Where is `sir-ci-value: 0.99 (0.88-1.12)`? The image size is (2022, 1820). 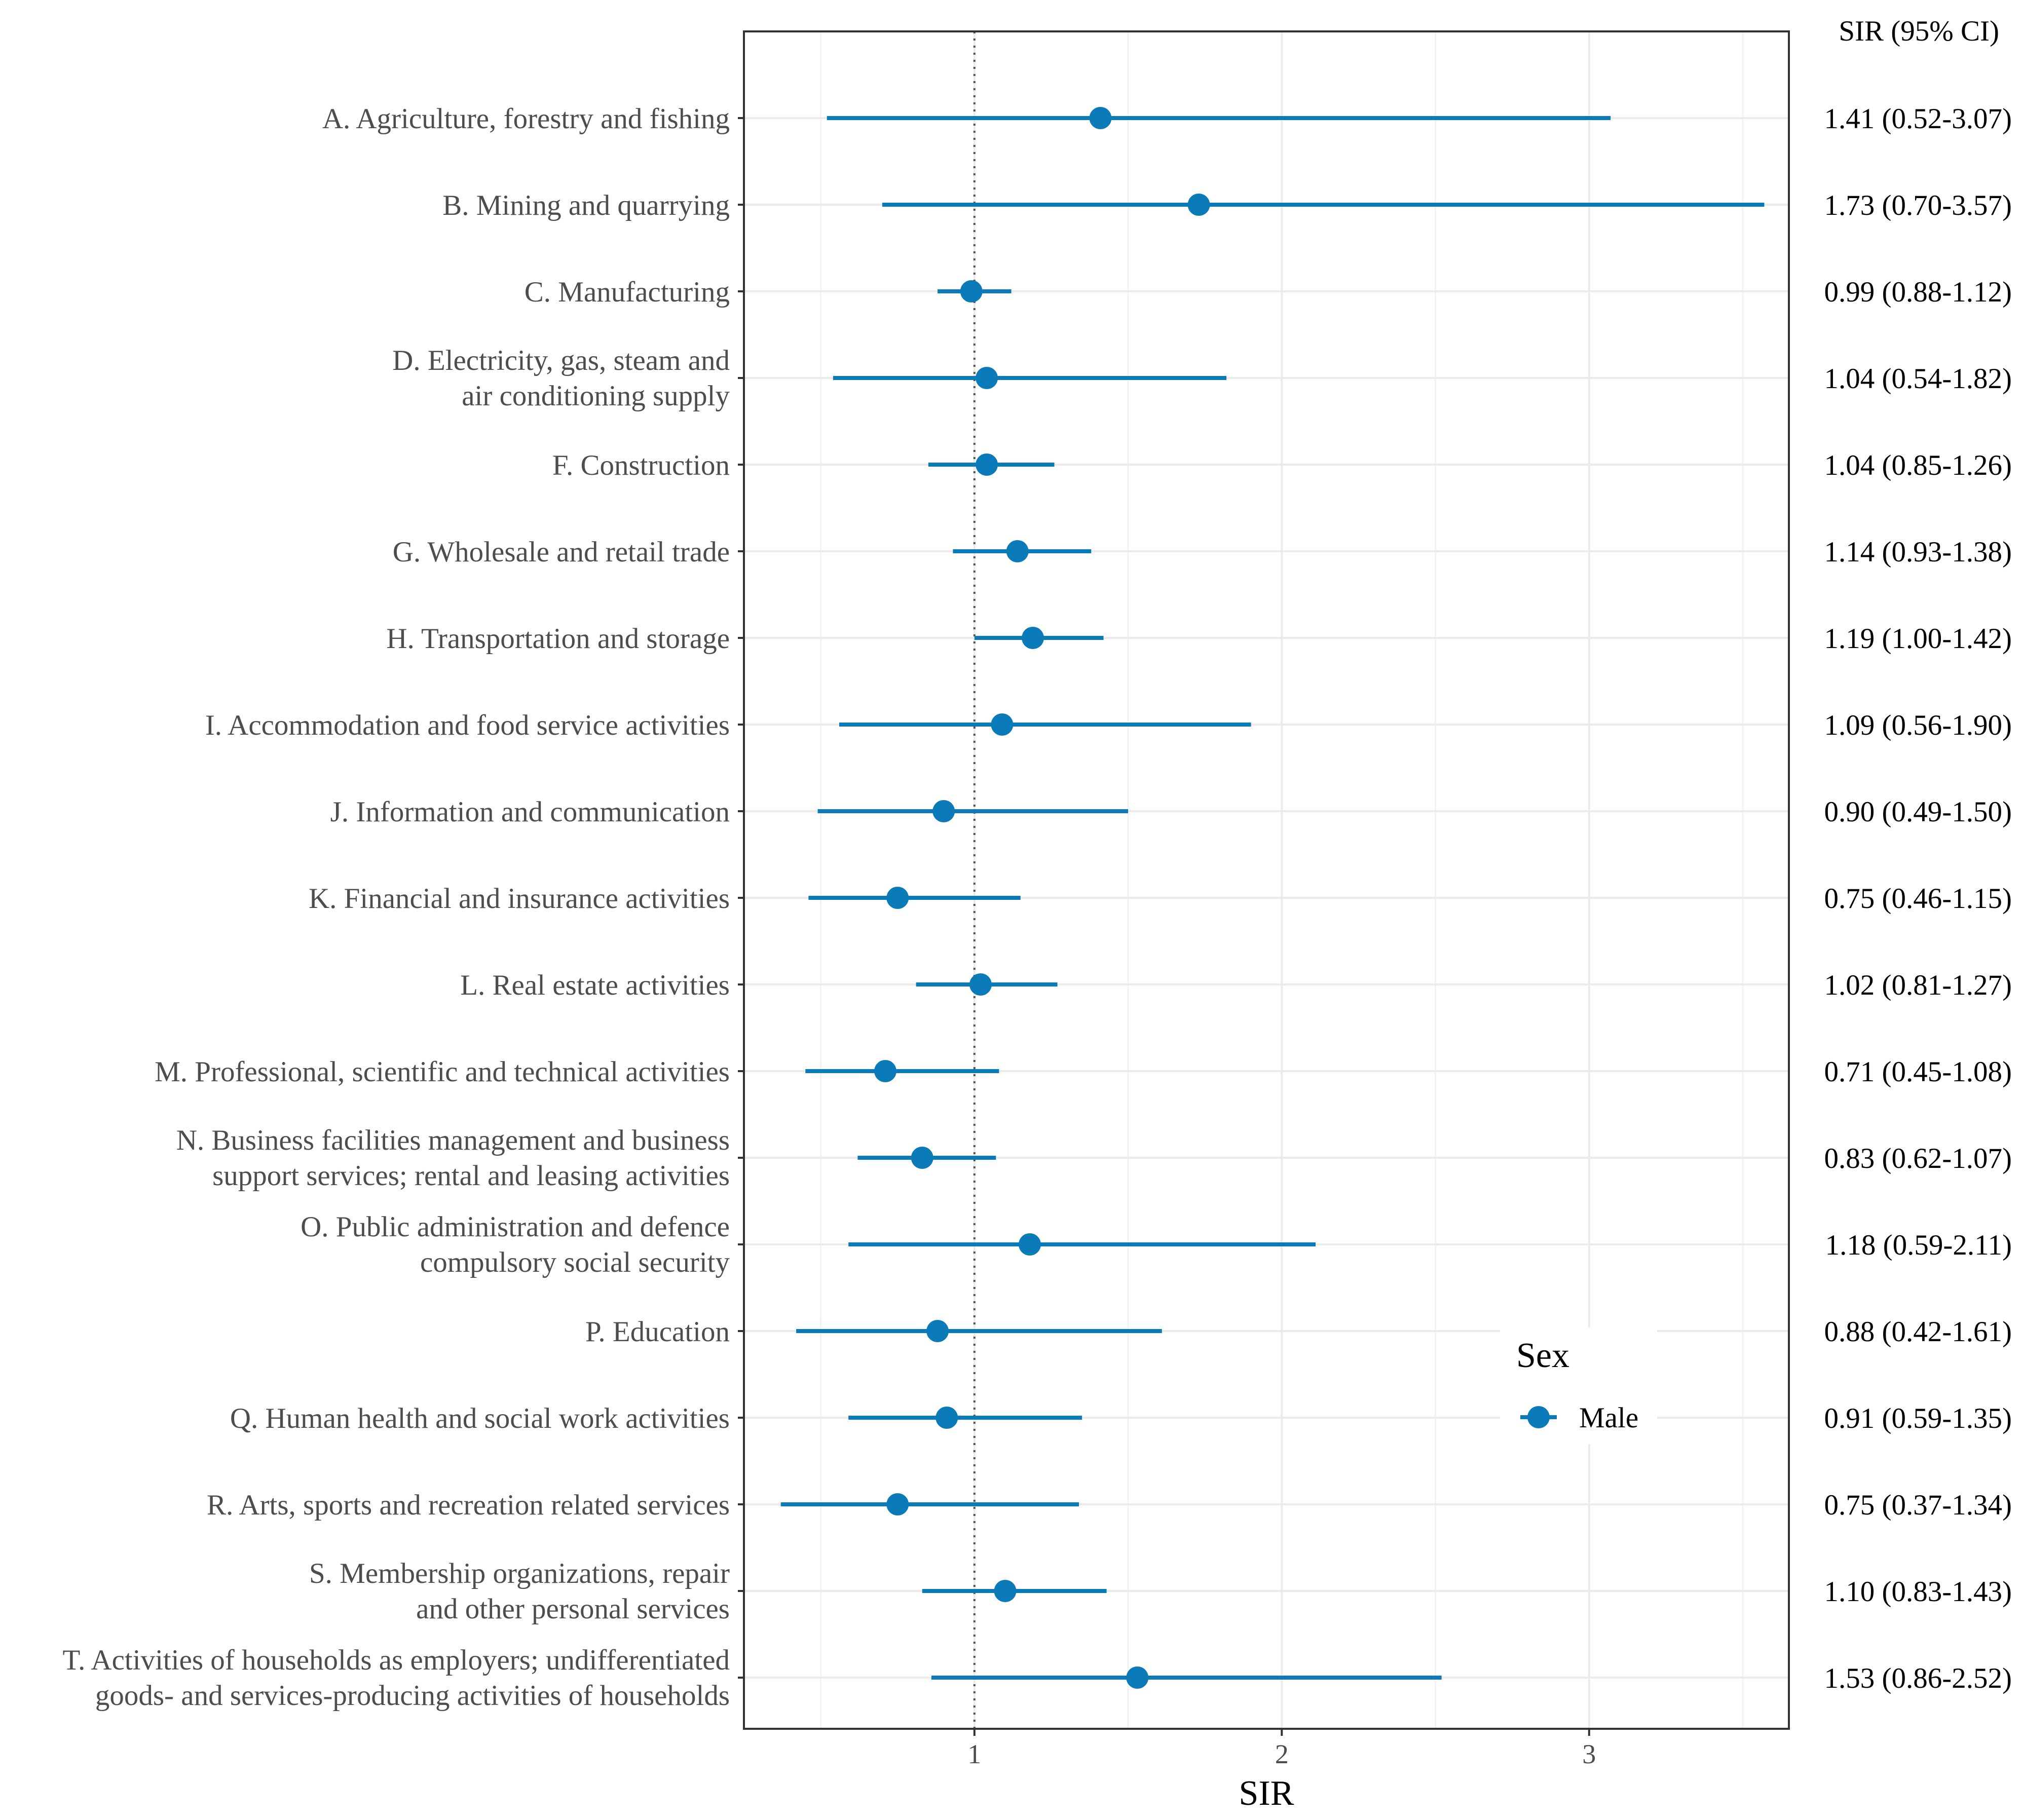
sir-ci-value: 0.99 (0.88-1.12) is located at coordinates (1918, 292).